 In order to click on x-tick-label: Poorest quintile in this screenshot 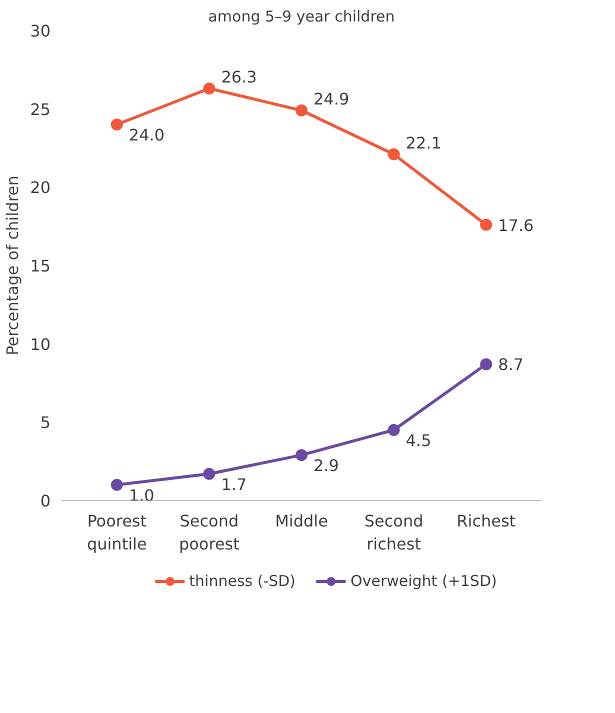, I will do `click(116, 533)`.